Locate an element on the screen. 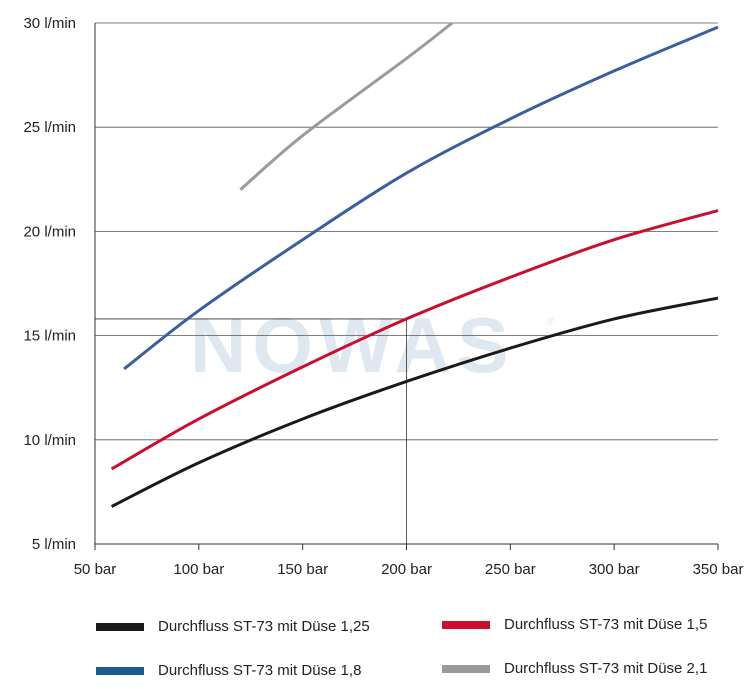  y-tick-label: 5 l/min is located at coordinates (54, 544).